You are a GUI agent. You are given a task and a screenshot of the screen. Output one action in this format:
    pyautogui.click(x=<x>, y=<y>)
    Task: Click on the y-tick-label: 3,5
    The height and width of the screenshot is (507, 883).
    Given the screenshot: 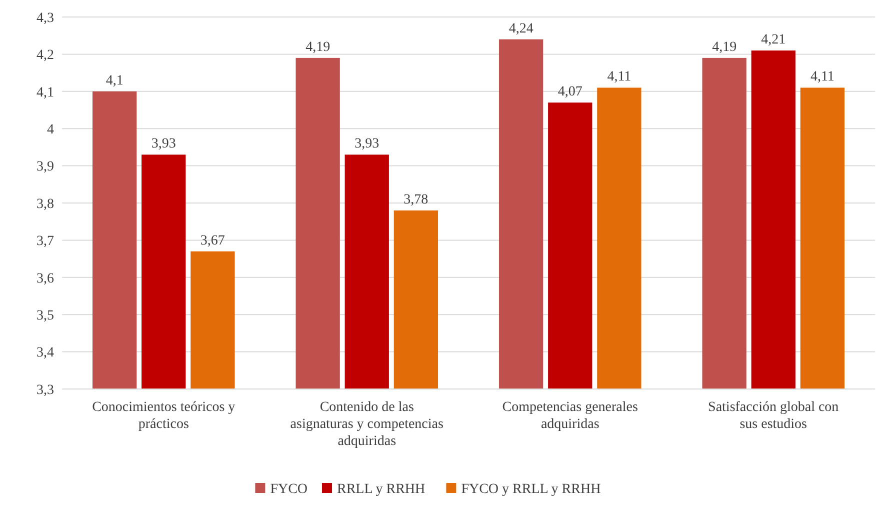 What is the action you would take?
    pyautogui.click(x=45, y=316)
    